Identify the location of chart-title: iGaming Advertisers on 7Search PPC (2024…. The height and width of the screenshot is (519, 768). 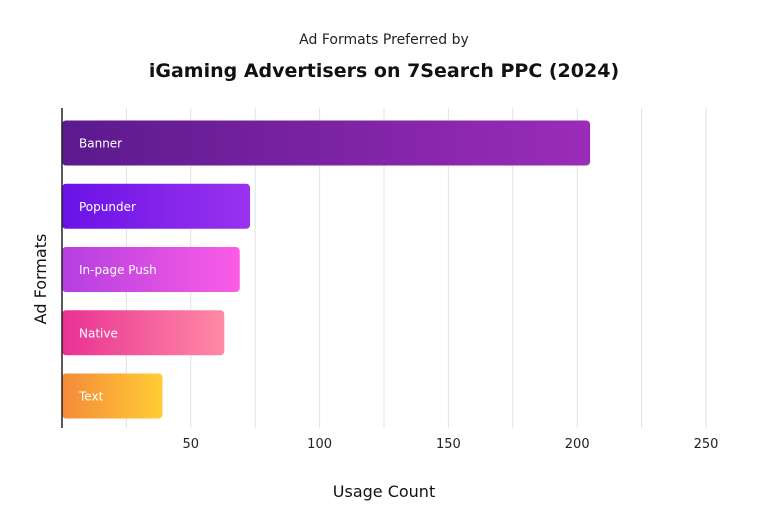
(384, 71).